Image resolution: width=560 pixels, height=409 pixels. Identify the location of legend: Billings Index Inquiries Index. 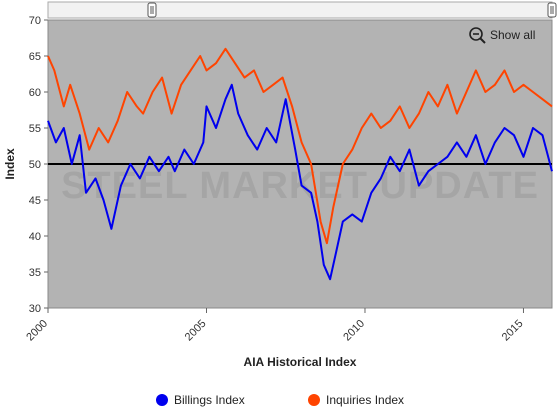
(280, 400).